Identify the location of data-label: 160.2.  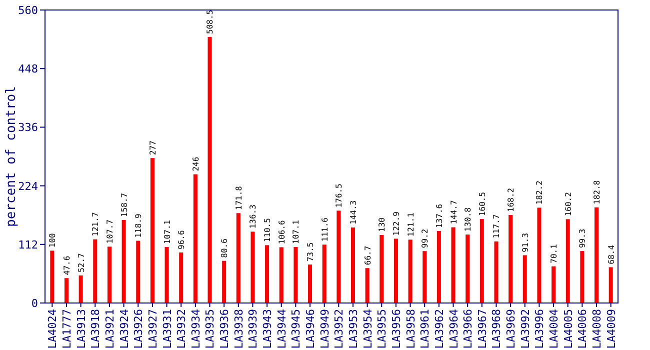
(568, 204).